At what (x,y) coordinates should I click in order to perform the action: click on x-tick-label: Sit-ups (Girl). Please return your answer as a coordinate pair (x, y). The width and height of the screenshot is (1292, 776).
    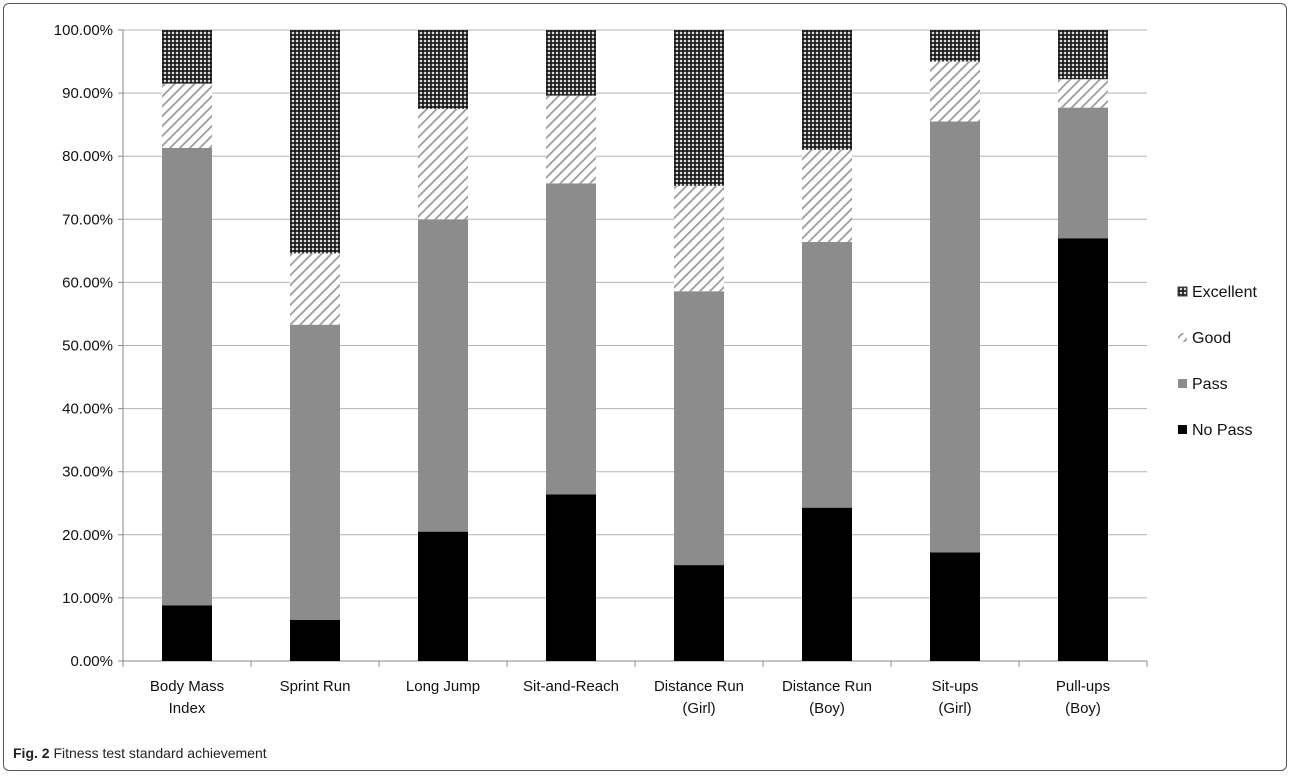
    Looking at the image, I should click on (955, 697).